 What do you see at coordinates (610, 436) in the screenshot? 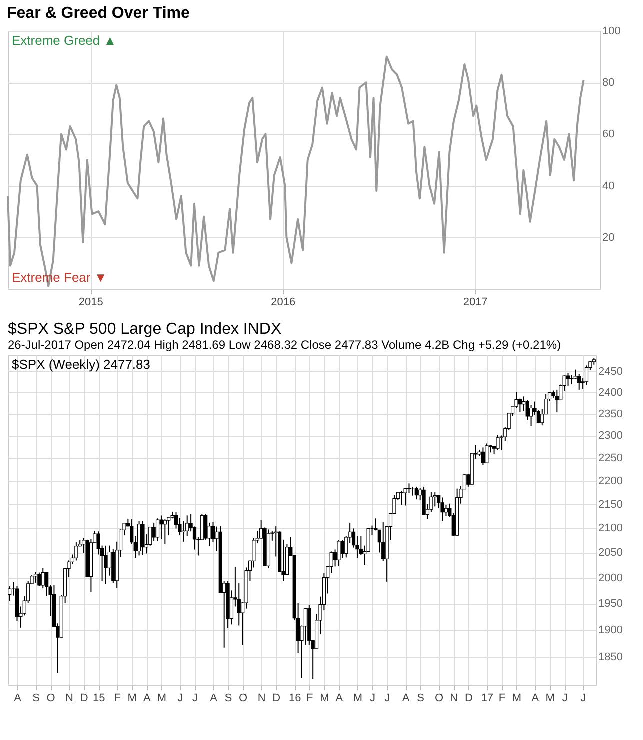
I see `y-tick-label: 2300` at bounding box center [610, 436].